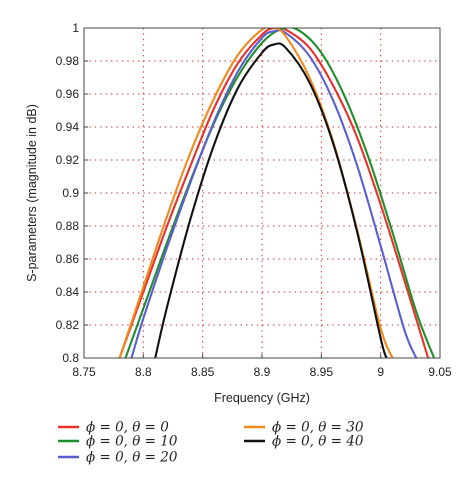 The image size is (474, 494). Describe the element at coordinates (32, 193) in the screenshot. I see `y-axis-title: S-parameters (magnitude in dB)` at that location.